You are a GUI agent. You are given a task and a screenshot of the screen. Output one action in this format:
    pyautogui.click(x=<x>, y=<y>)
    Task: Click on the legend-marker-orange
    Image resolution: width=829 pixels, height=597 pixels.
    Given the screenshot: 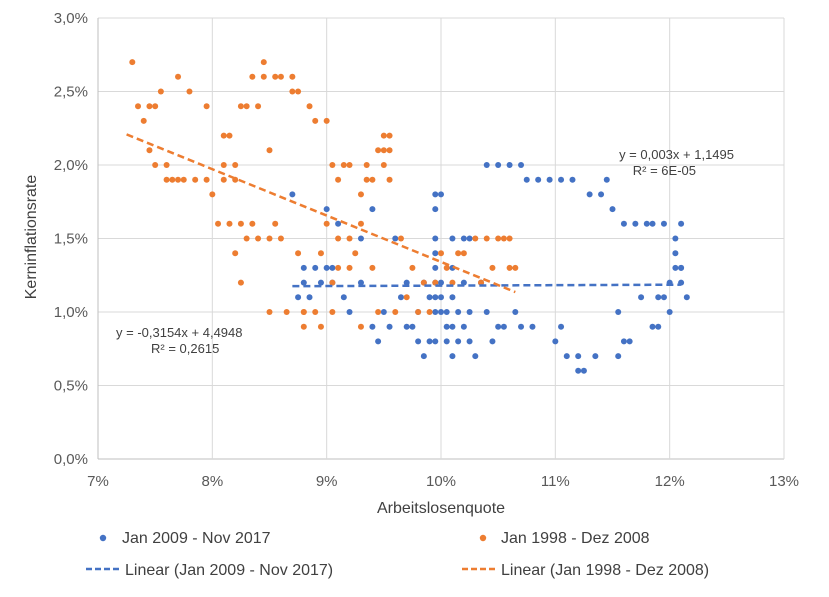 What is the action you would take?
    pyautogui.click(x=483, y=538)
    